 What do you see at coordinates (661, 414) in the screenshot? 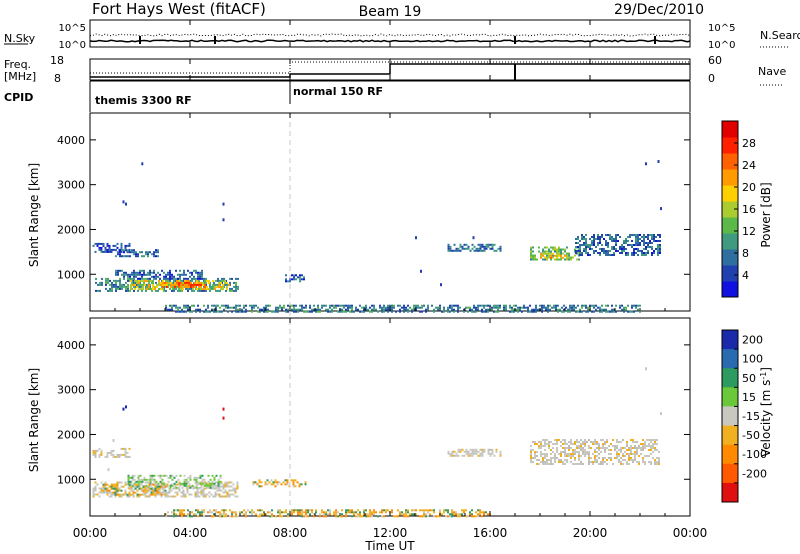
I see `velocity-speckle` at bounding box center [661, 414].